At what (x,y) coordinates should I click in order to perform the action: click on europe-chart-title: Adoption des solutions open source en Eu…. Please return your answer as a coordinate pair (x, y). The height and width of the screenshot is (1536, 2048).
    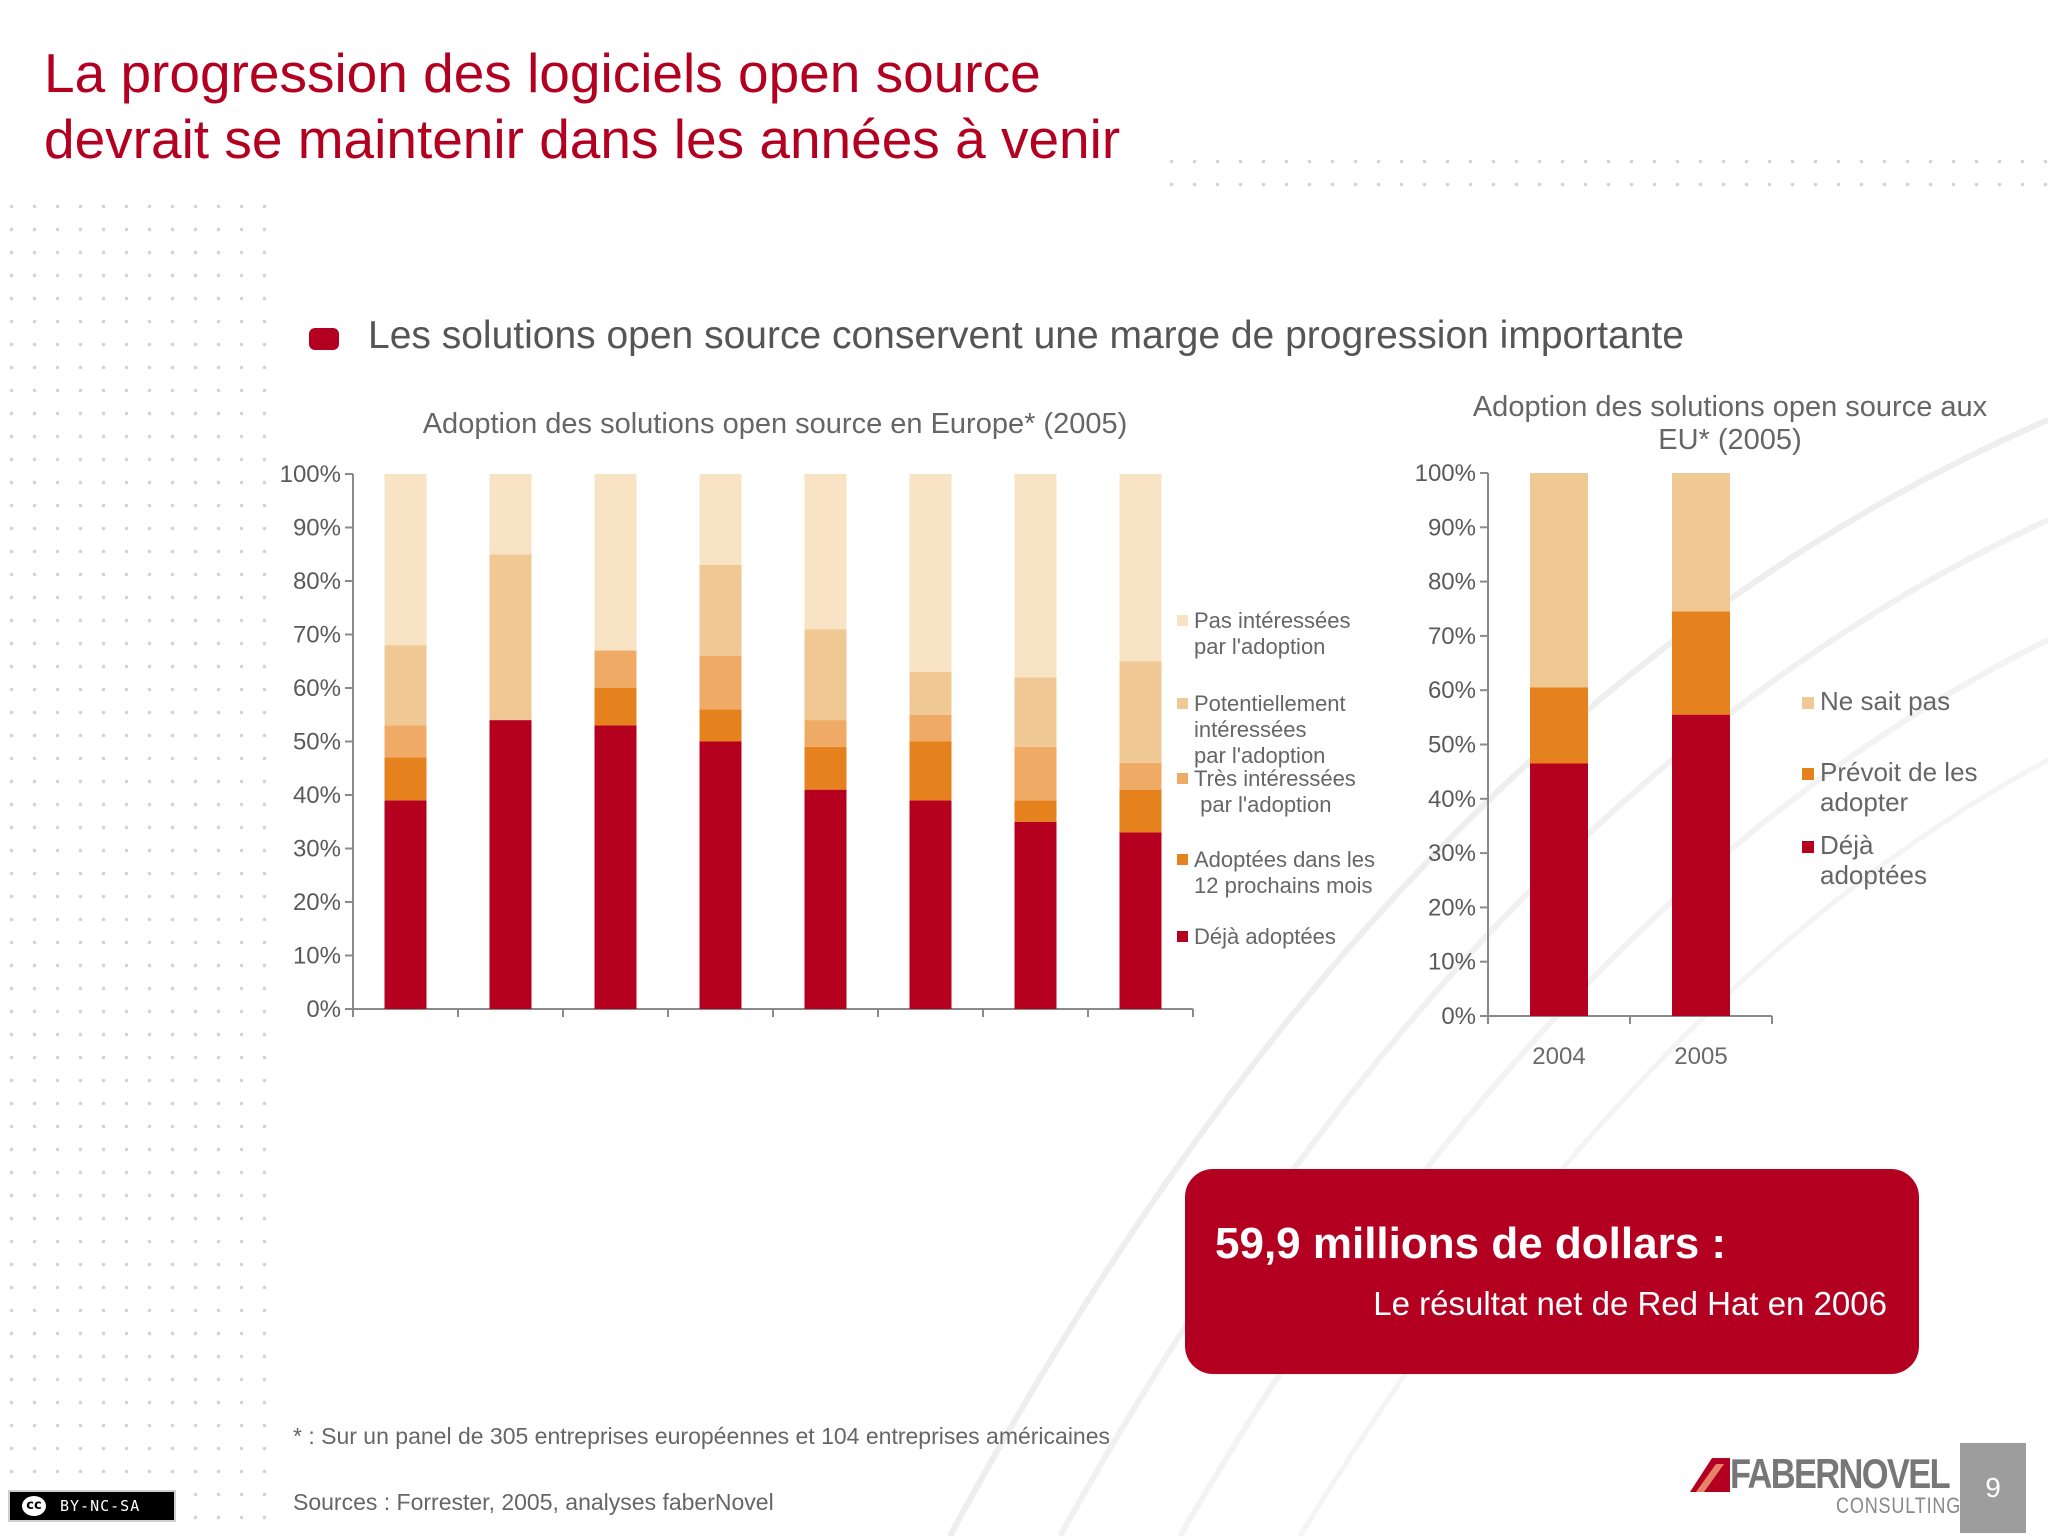
    Looking at the image, I should click on (775, 424).